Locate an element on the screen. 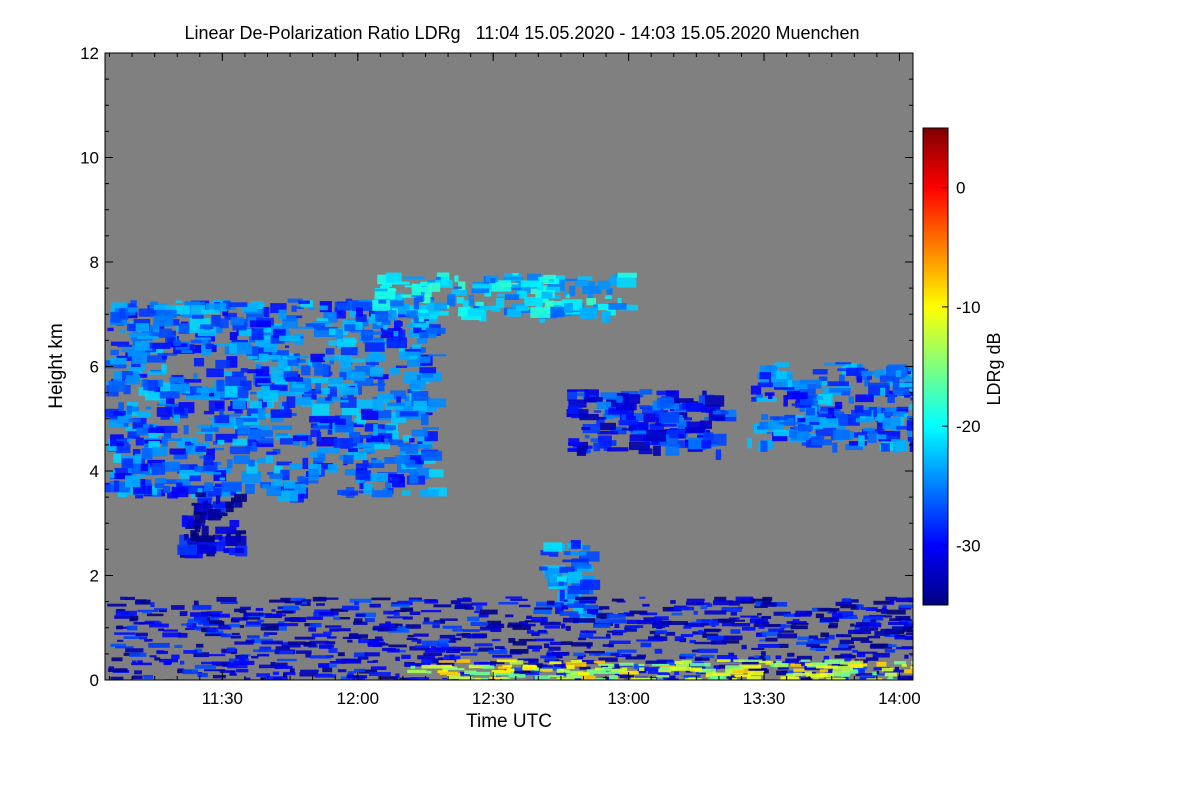  colorbar-tick-label: 0 is located at coordinates (960, 188).